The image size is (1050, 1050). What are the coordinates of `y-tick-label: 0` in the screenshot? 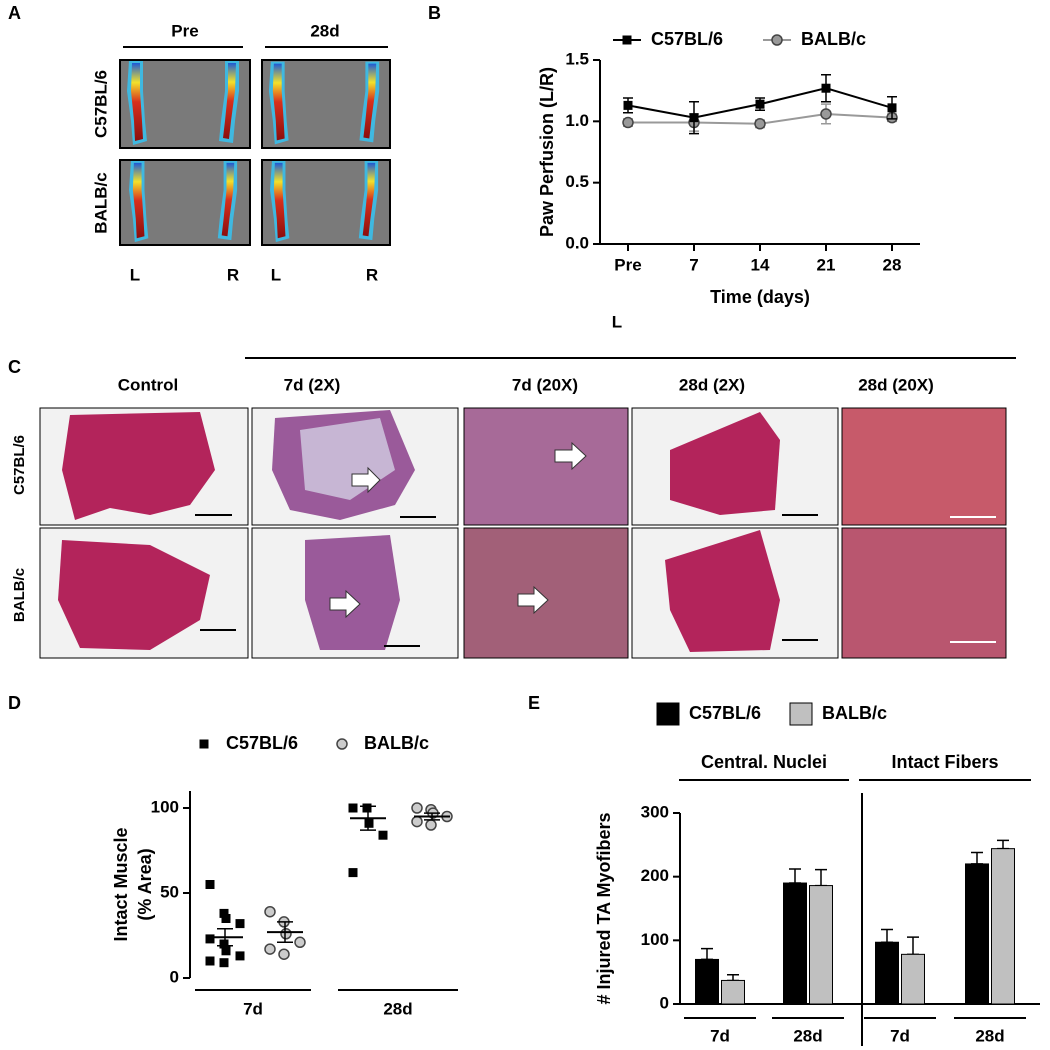 It's located at (664, 1002).